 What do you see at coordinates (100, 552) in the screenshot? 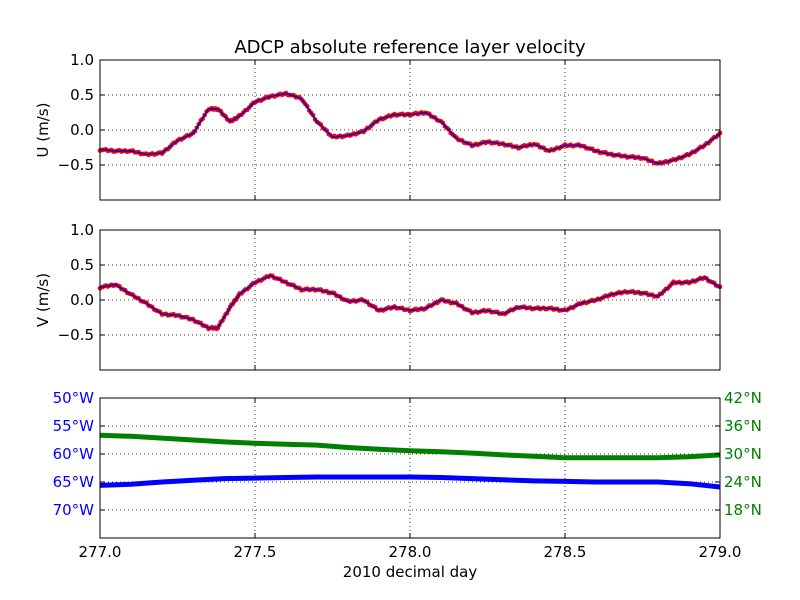
I see `x-tick-label: 277.0` at bounding box center [100, 552].